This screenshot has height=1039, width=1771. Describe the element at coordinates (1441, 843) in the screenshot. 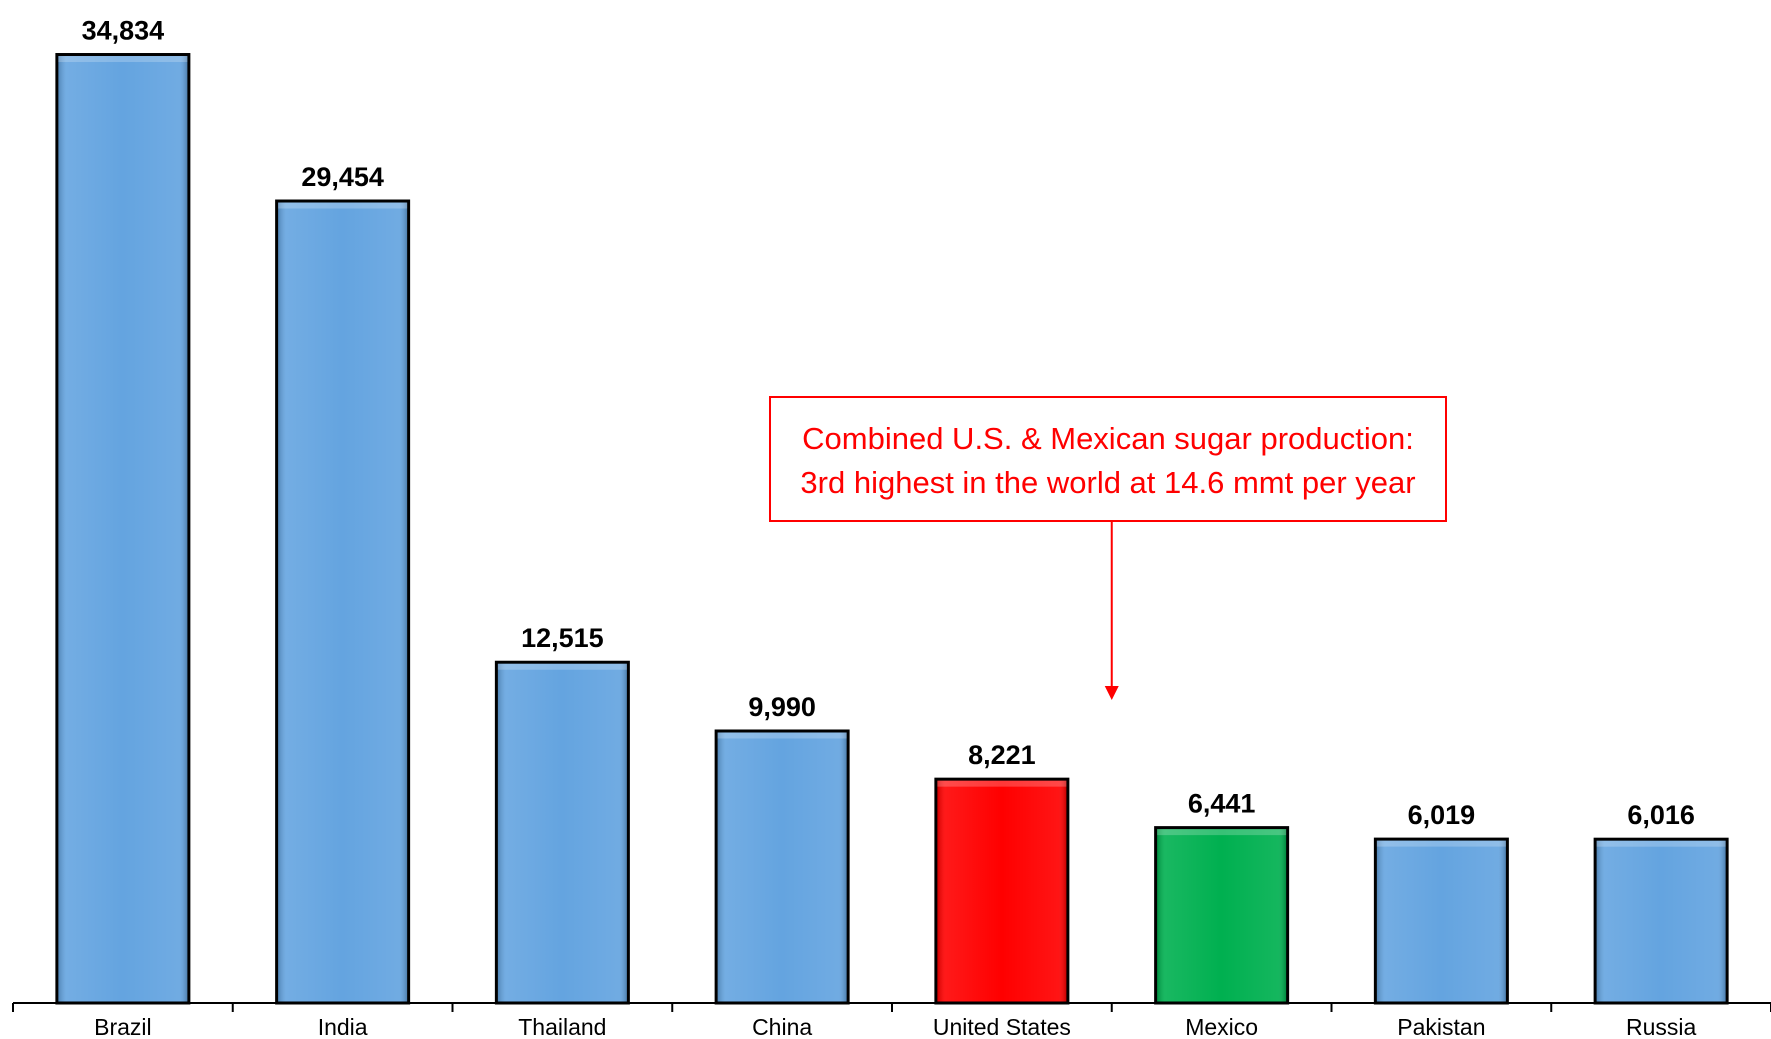

I see `bar-top-bevel-pakistan` at that location.